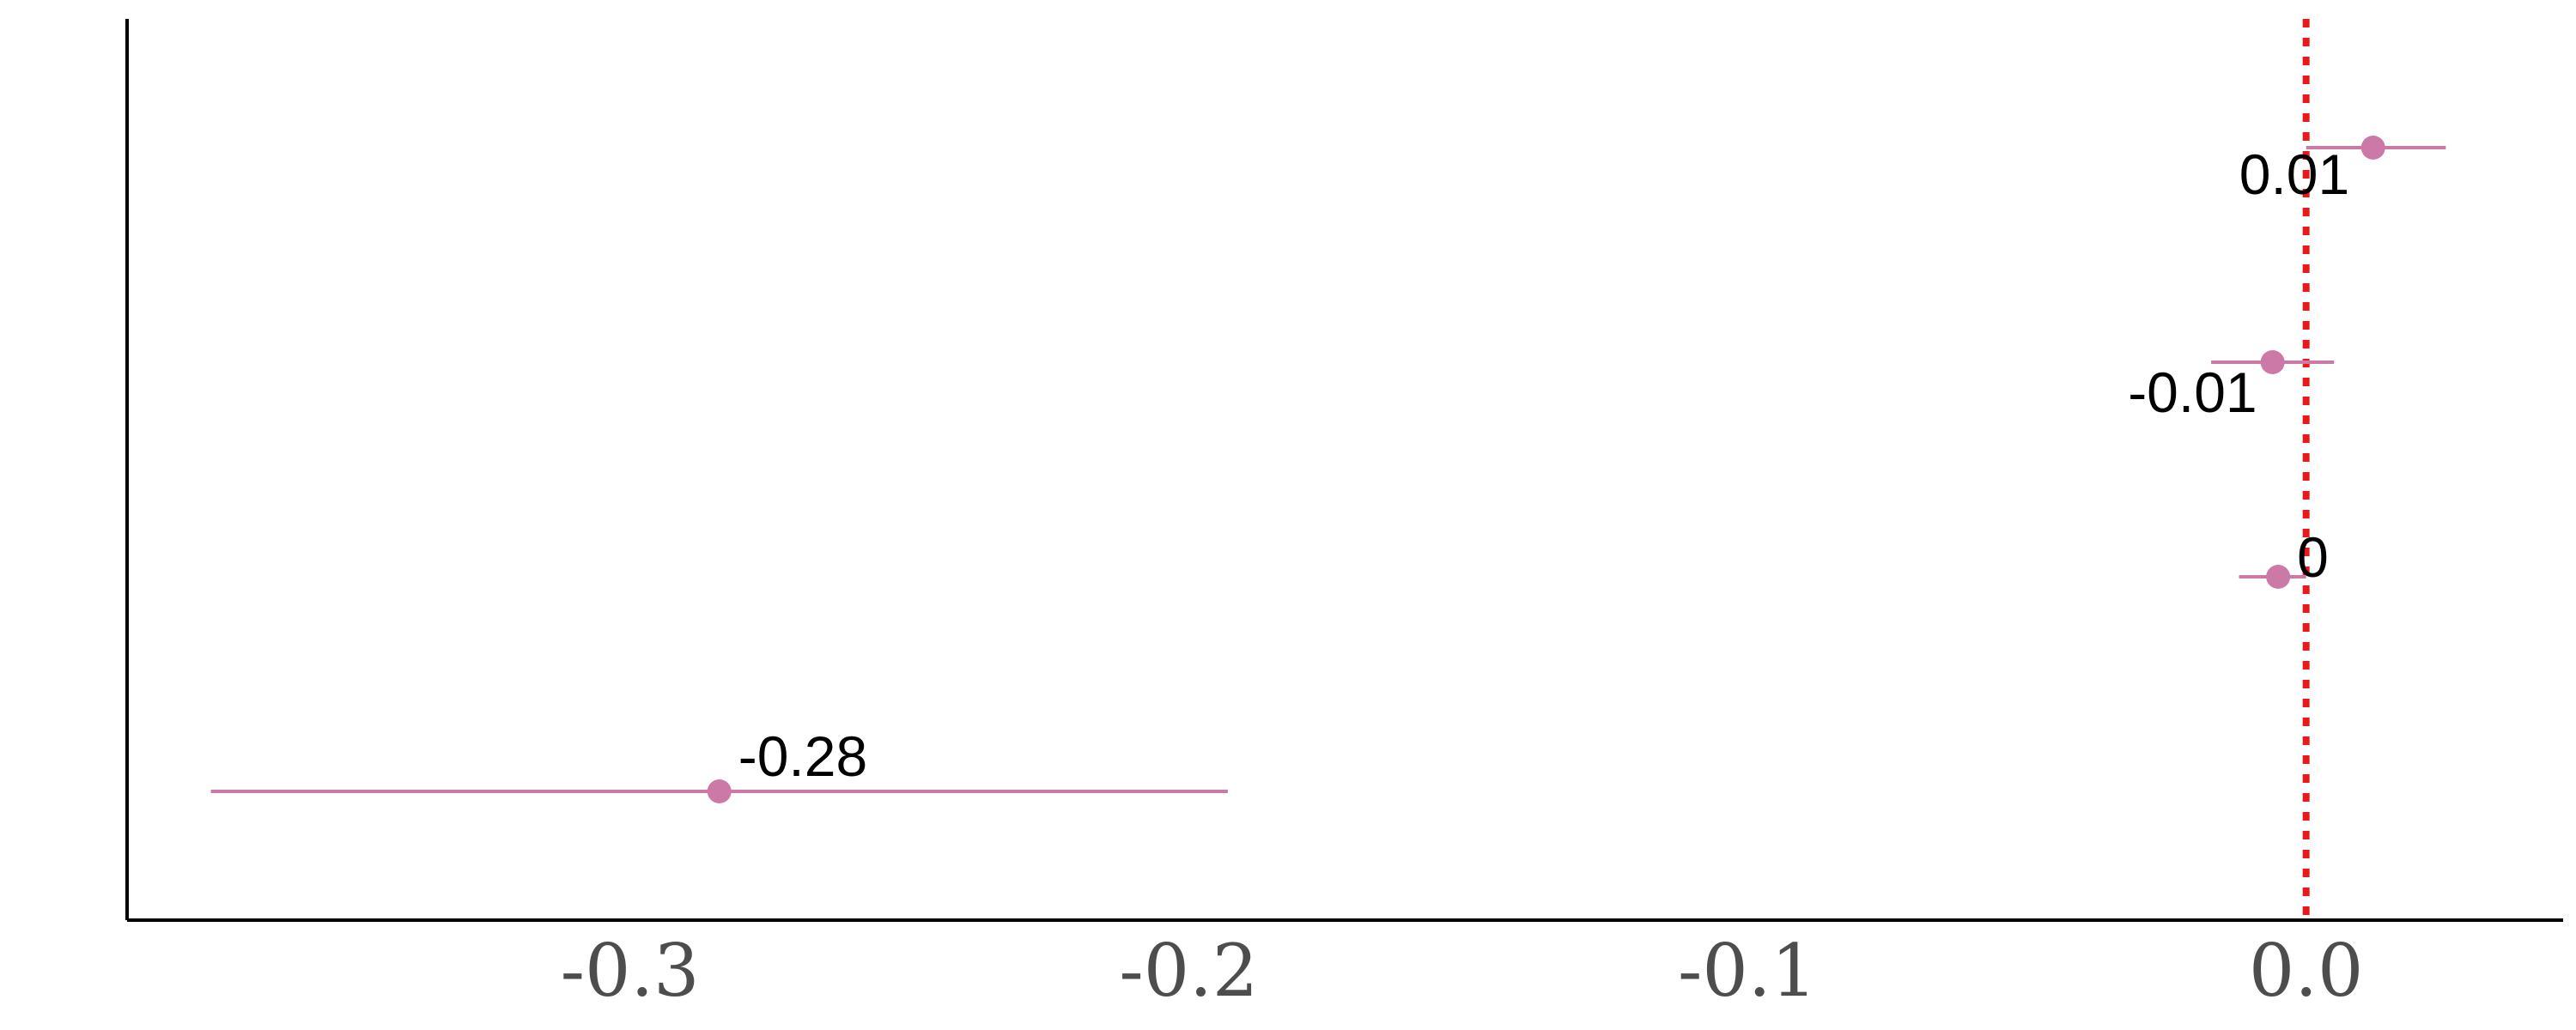  Describe the element at coordinates (2294, 174) in the screenshot. I see `data-label-1: 0.01` at that location.